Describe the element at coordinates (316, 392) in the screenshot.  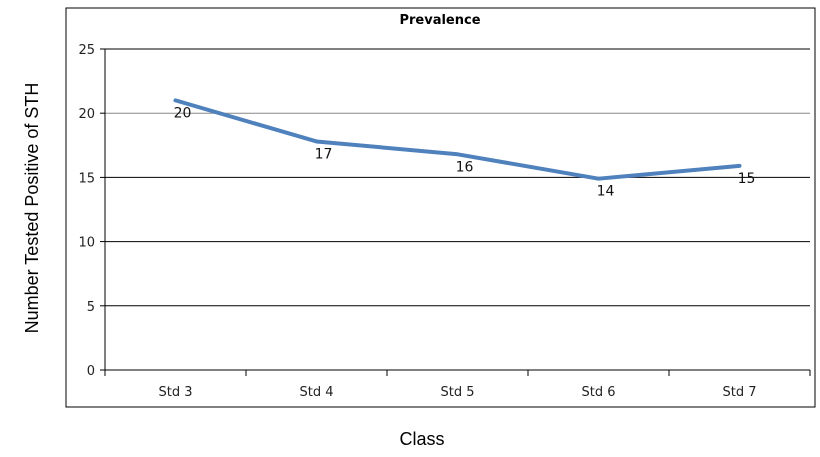
I see `x-tick-label-2: Std 4` at that location.